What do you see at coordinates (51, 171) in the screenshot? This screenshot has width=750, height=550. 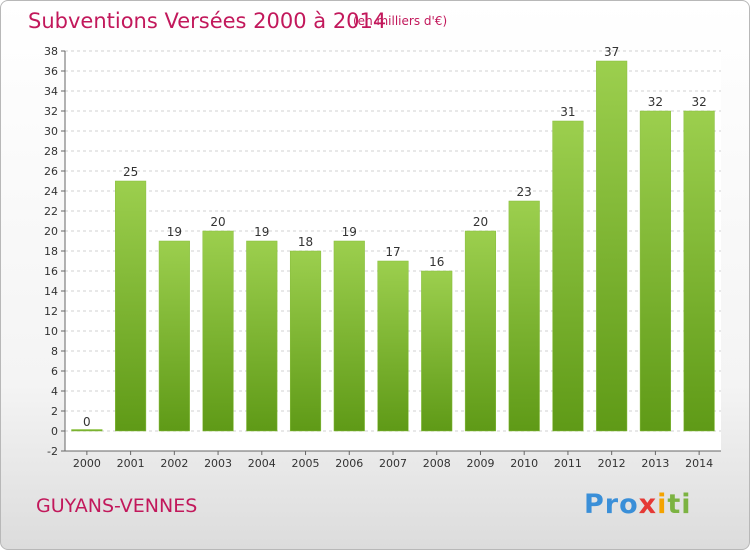 I see `y-tick-label: 26` at bounding box center [51, 171].